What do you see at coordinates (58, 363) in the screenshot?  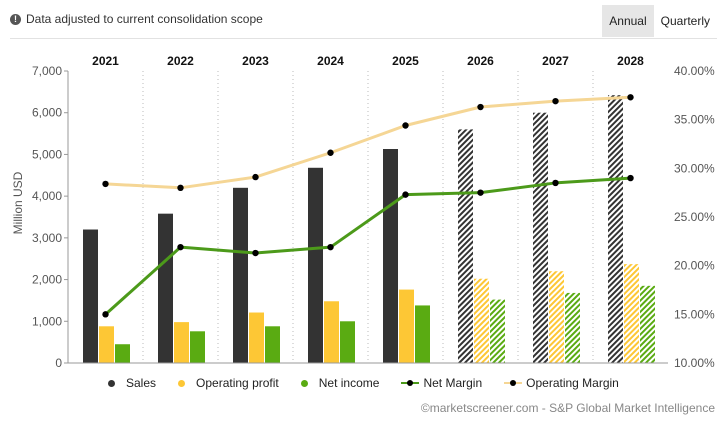 I see `y-tick-label: 0` at bounding box center [58, 363].